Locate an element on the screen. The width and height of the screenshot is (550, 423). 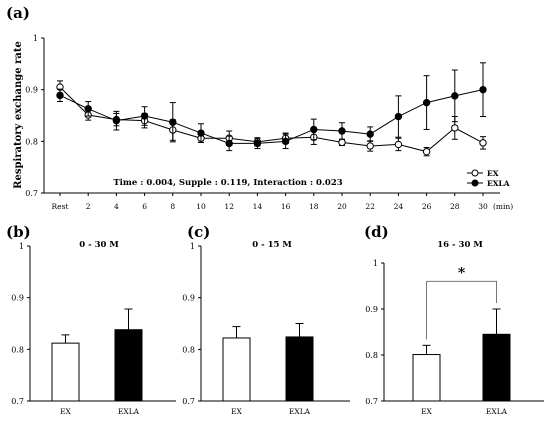
panel-a-x-tick-label: 14 is located at coordinates (258, 206).